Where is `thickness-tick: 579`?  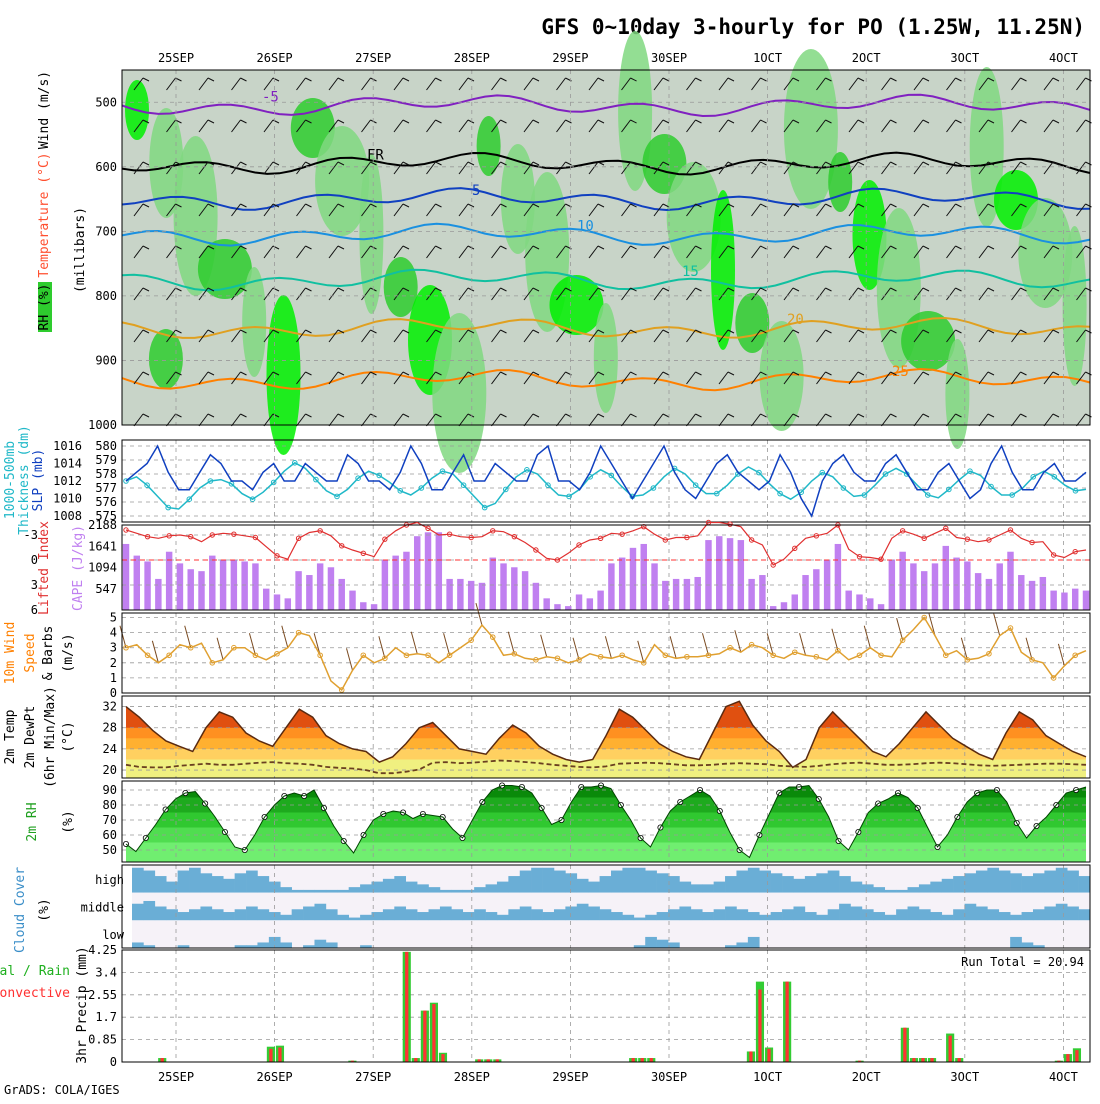
thickness-tick: 579 is located at coordinates (106, 460).